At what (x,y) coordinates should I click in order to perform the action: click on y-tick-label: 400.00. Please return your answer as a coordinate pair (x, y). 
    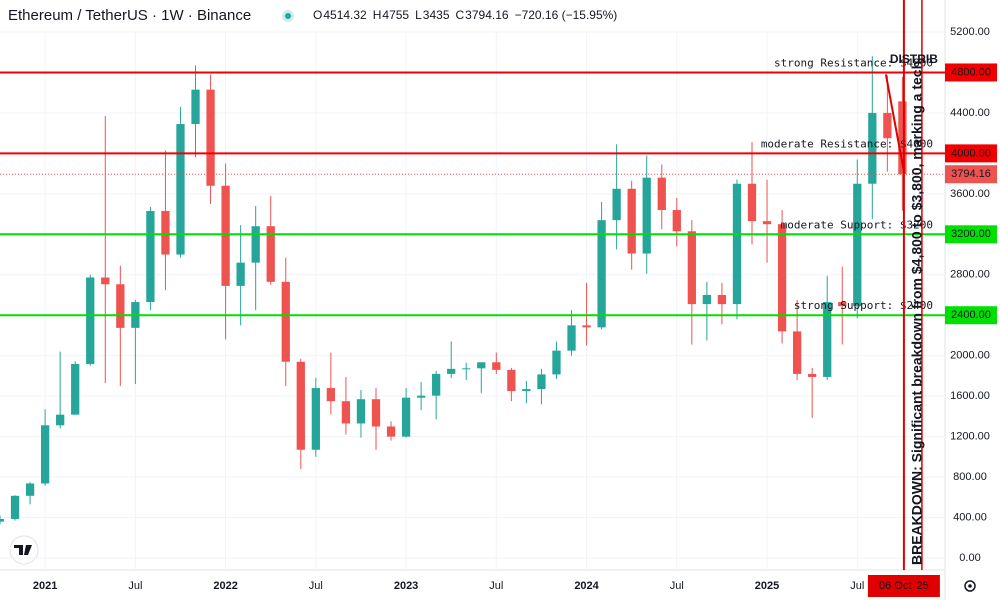
    Looking at the image, I should click on (970, 517).